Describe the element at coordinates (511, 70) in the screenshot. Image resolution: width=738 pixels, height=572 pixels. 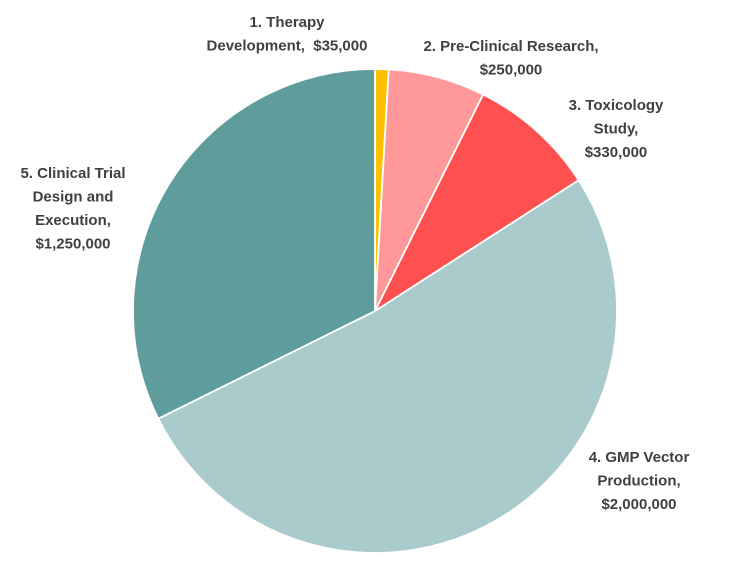
I see `pie-label-2-line-2: $250,000` at that location.